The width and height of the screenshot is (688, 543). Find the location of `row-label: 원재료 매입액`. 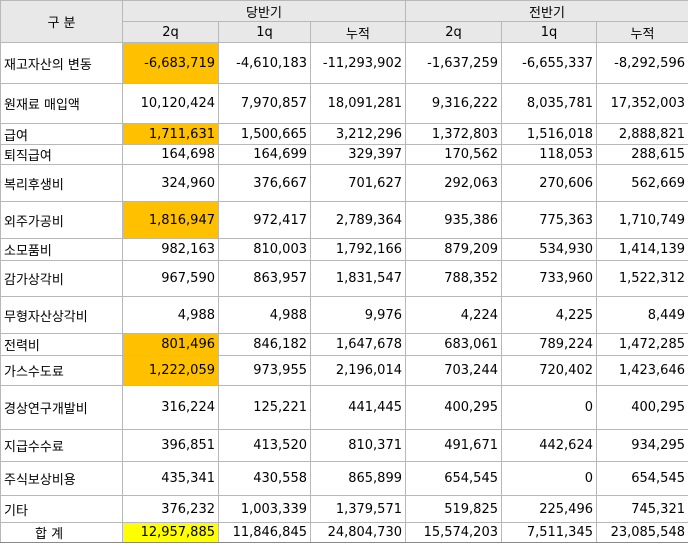

row-label: 원재료 매입액 is located at coordinates (62, 104).